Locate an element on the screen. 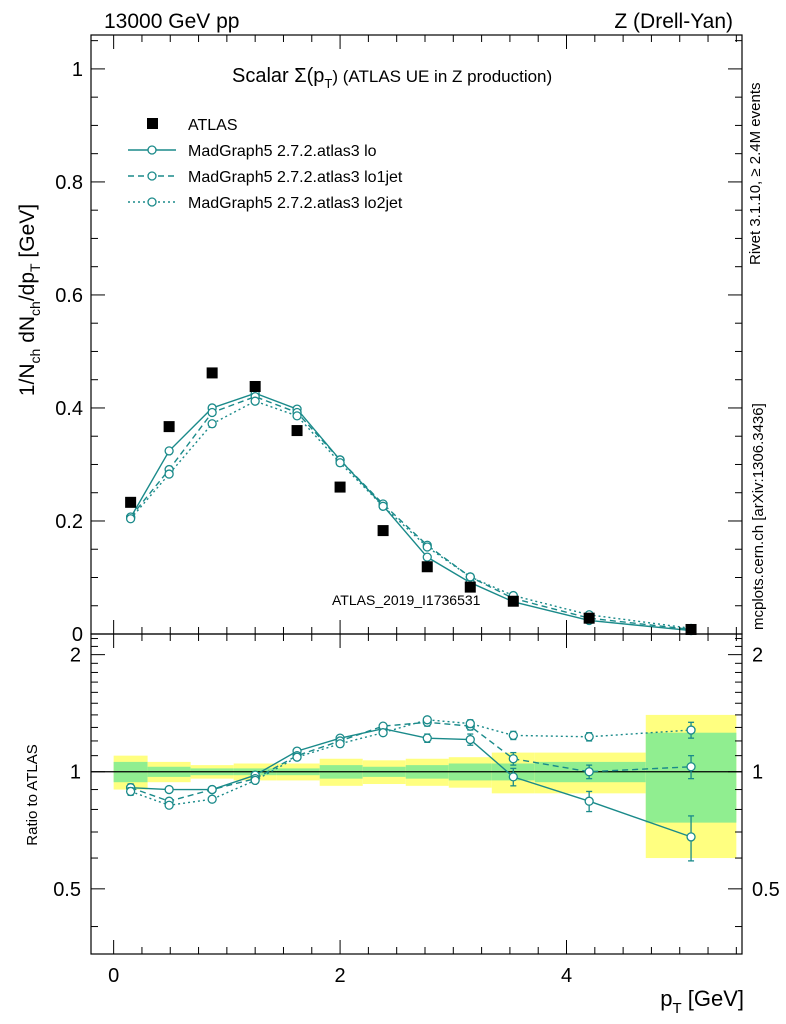 The width and height of the screenshot is (786, 1024). main-series-point-dashed is located at coordinates (212, 412).